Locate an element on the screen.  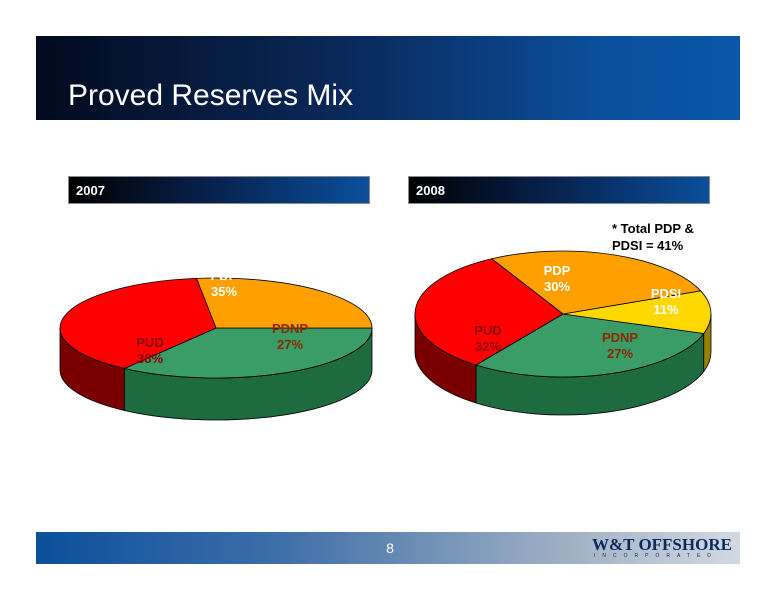
pie-label-2008-pdp: PDP is located at coordinates (557, 270).